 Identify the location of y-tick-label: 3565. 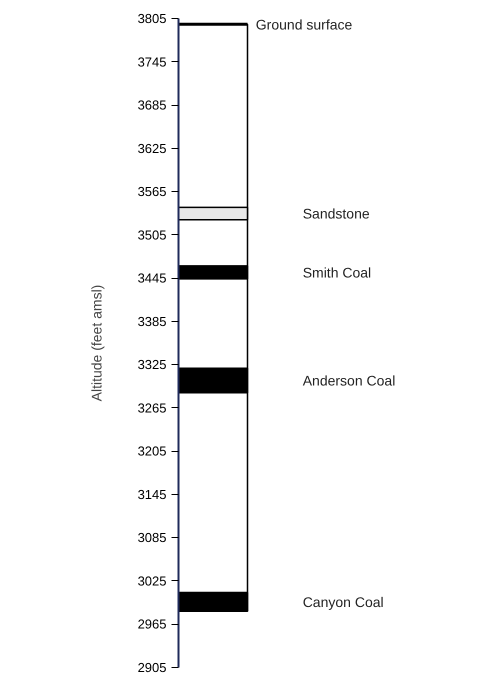
(152, 192).